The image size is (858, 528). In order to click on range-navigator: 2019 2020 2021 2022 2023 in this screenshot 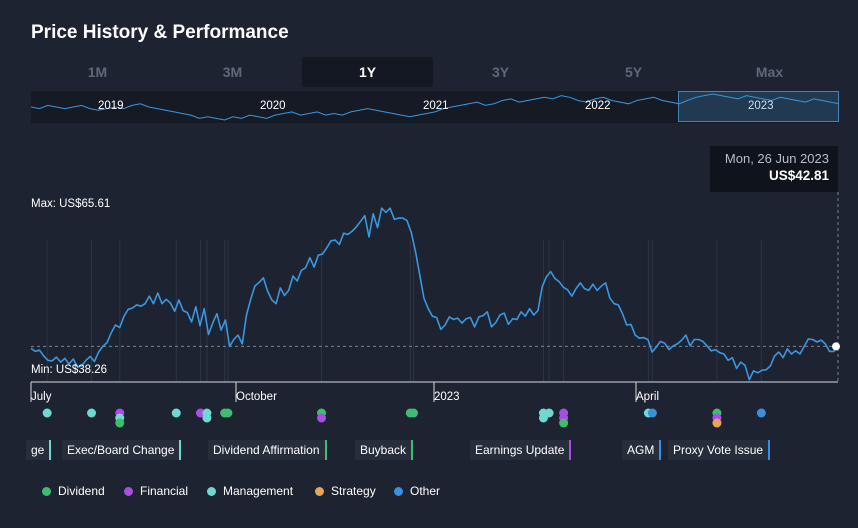, I will do `click(435, 107)`.